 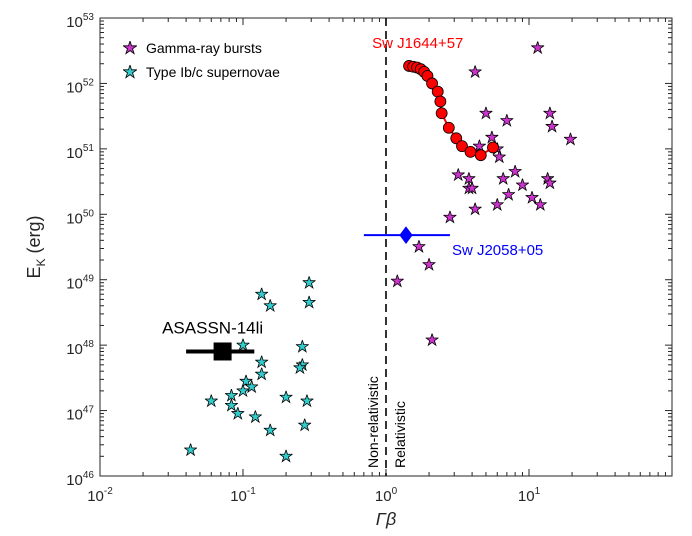 What do you see at coordinates (417, 43) in the screenshot?
I see `sw-j1644-label: Sw J1644+57` at bounding box center [417, 43].